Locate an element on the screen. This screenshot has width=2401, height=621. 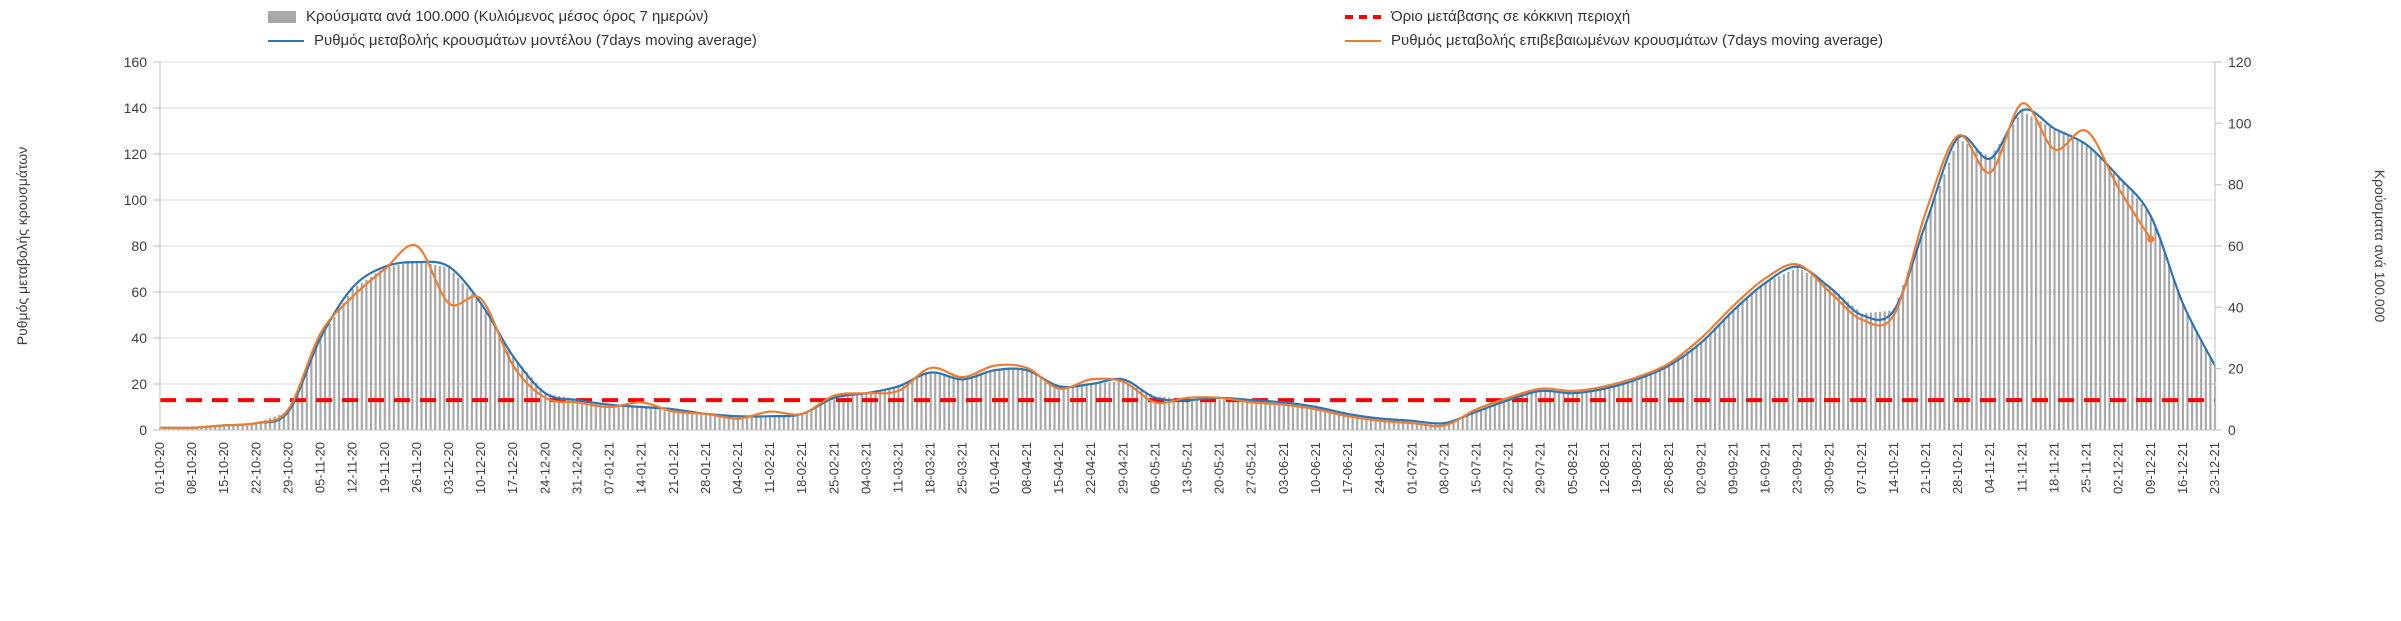
svg-text: 08-07-21 is located at coordinates (1443, 468).